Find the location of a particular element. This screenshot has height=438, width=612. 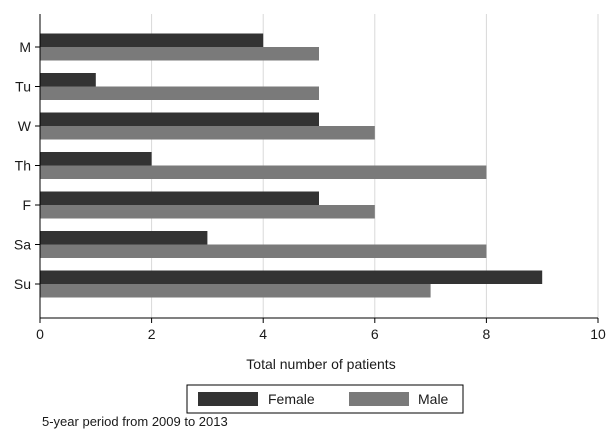

y-tick-label-M: M is located at coordinates (25, 47).